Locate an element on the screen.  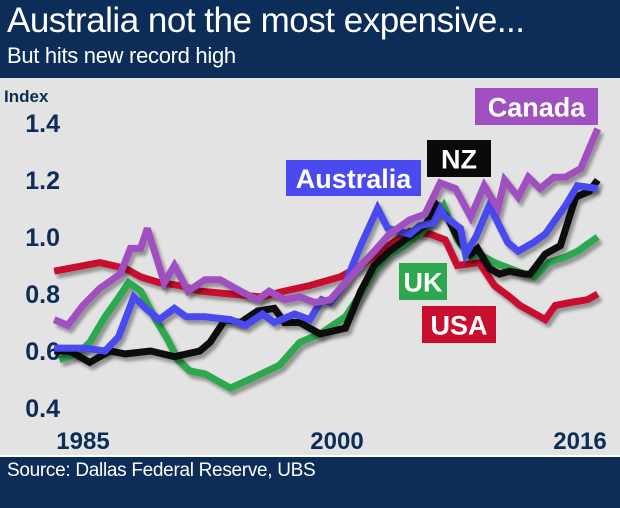
label-text-australia: Australia is located at coordinates (354, 179).